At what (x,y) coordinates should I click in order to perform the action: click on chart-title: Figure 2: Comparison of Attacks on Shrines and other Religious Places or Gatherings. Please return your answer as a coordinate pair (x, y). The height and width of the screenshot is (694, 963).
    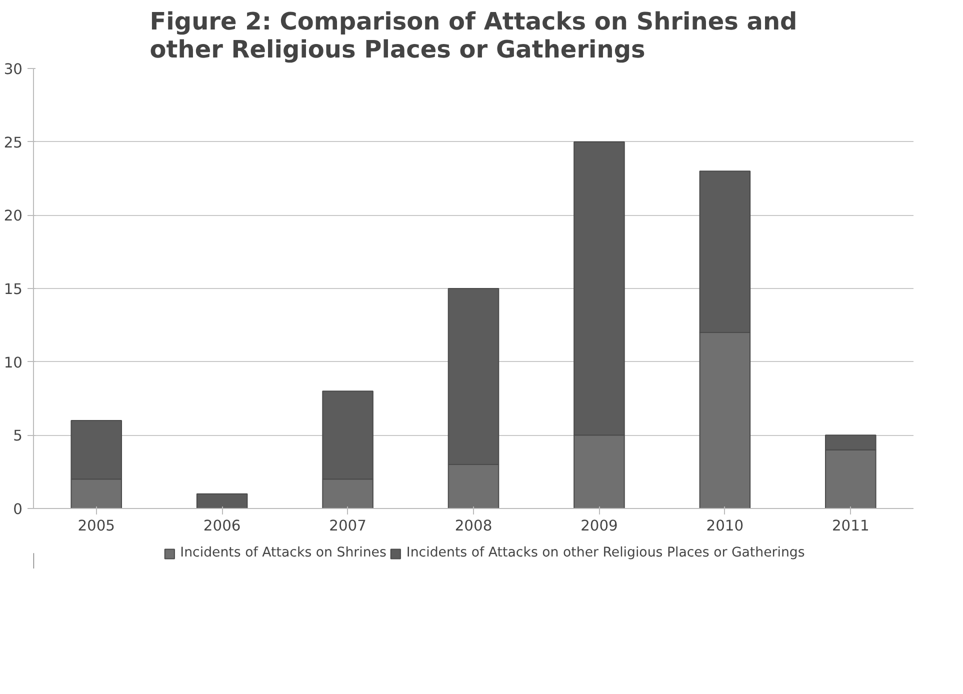
    Looking at the image, I should click on (474, 36).